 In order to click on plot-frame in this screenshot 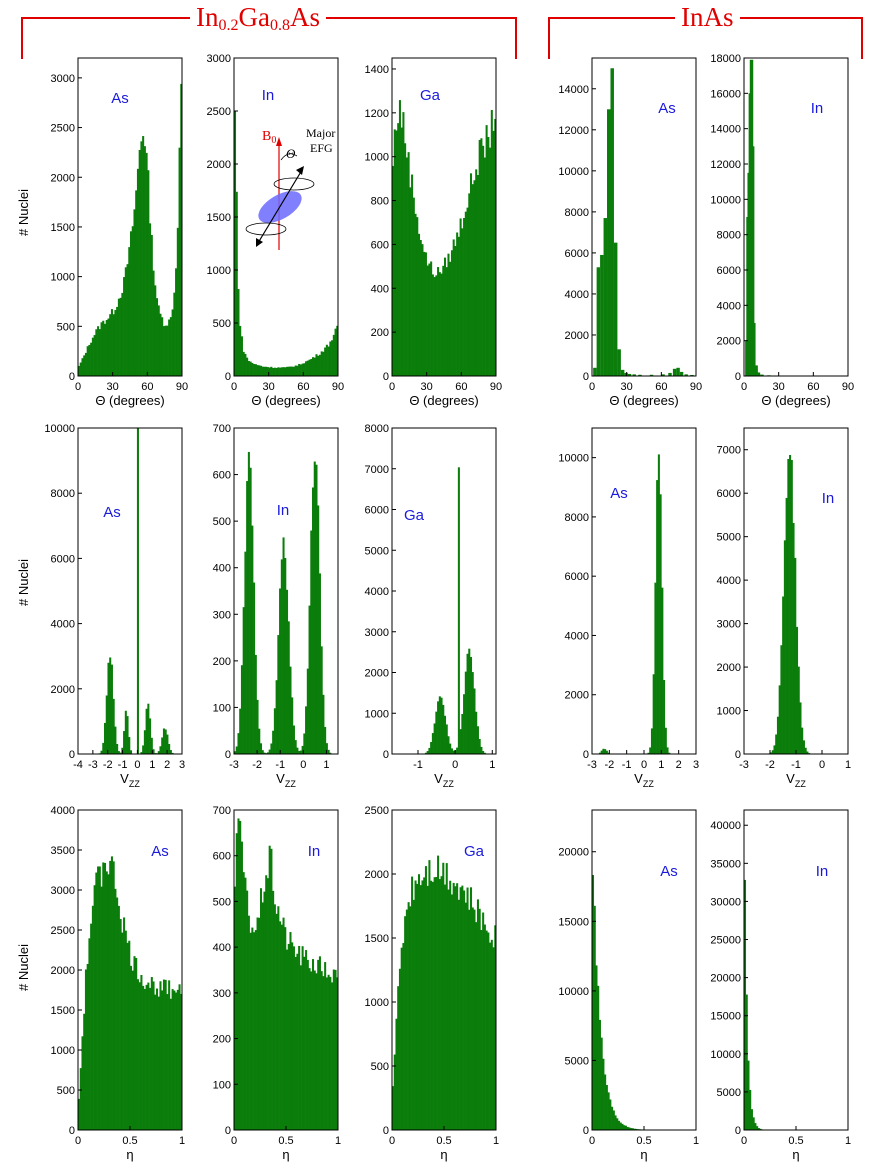, I will do `click(644, 970)`.